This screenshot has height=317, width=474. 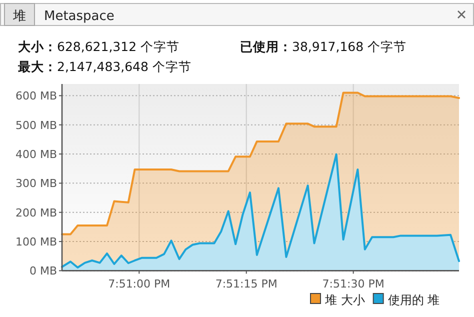 What do you see at coordinates (43, 271) in the screenshot?
I see `y-tick-label: 0 MB` at bounding box center [43, 271].